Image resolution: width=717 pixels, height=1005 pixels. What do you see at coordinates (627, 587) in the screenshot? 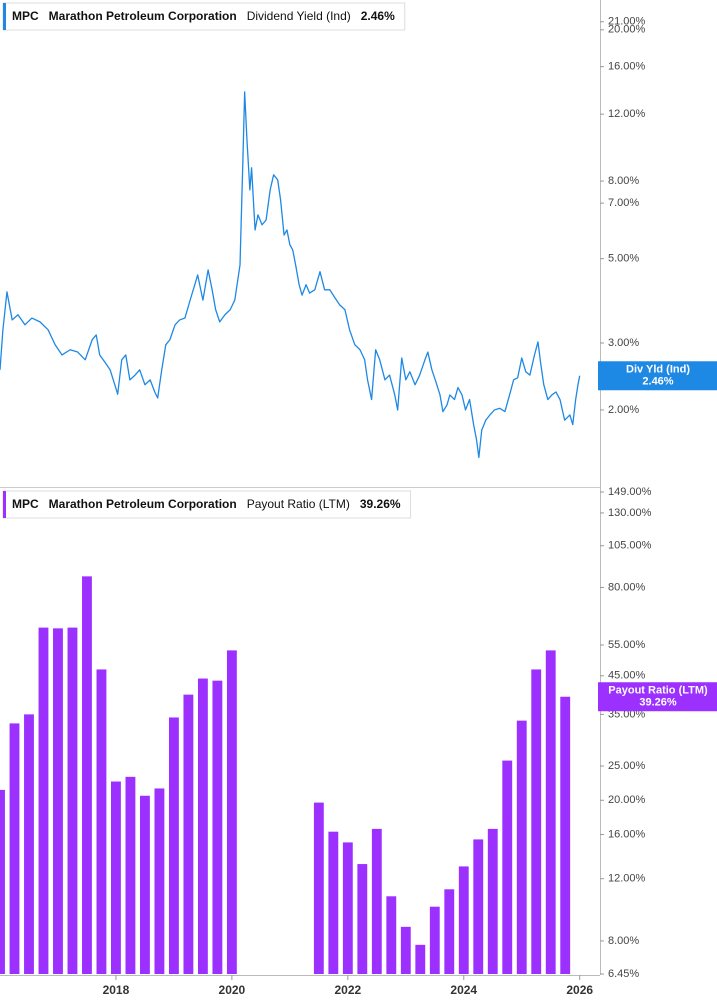
I see `y-tick-label: 80.00%` at bounding box center [627, 587].